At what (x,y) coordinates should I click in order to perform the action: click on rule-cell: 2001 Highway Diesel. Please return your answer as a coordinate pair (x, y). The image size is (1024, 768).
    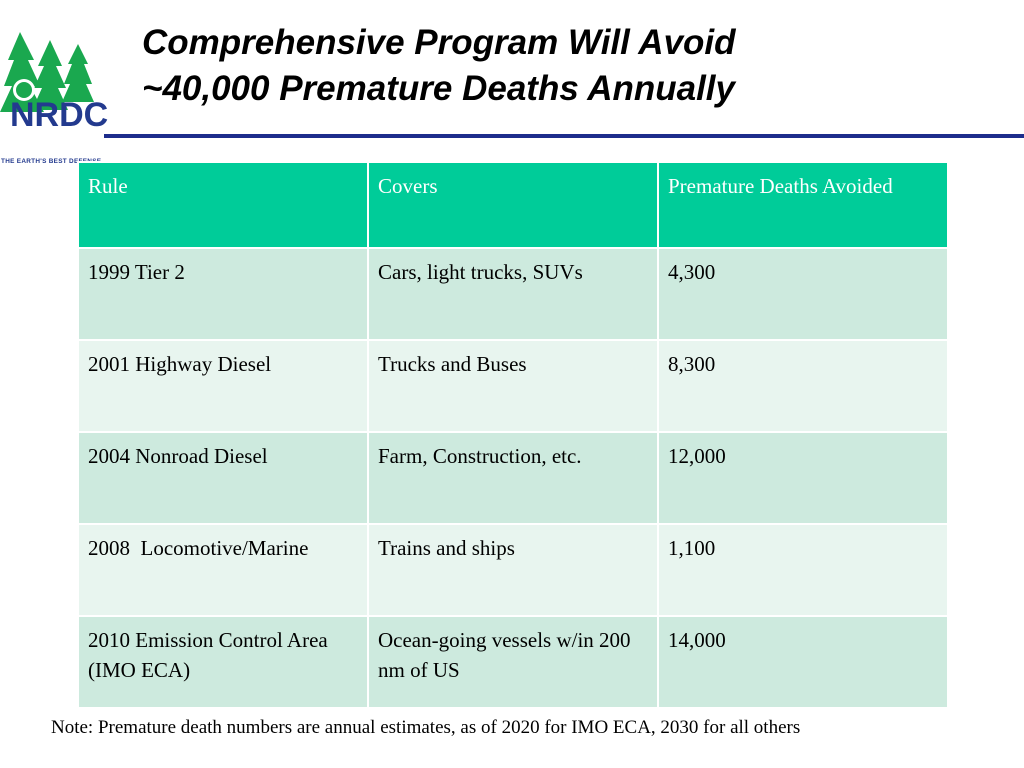
    Looking at the image, I should click on (223, 386).